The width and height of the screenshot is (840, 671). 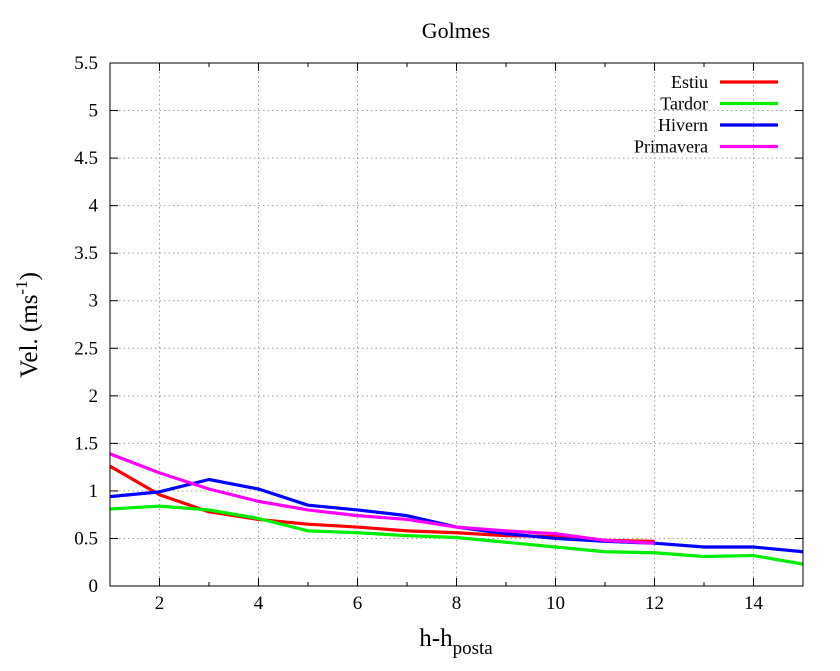 I want to click on y-axis-label-superscript: -1, so click(x=21, y=287).